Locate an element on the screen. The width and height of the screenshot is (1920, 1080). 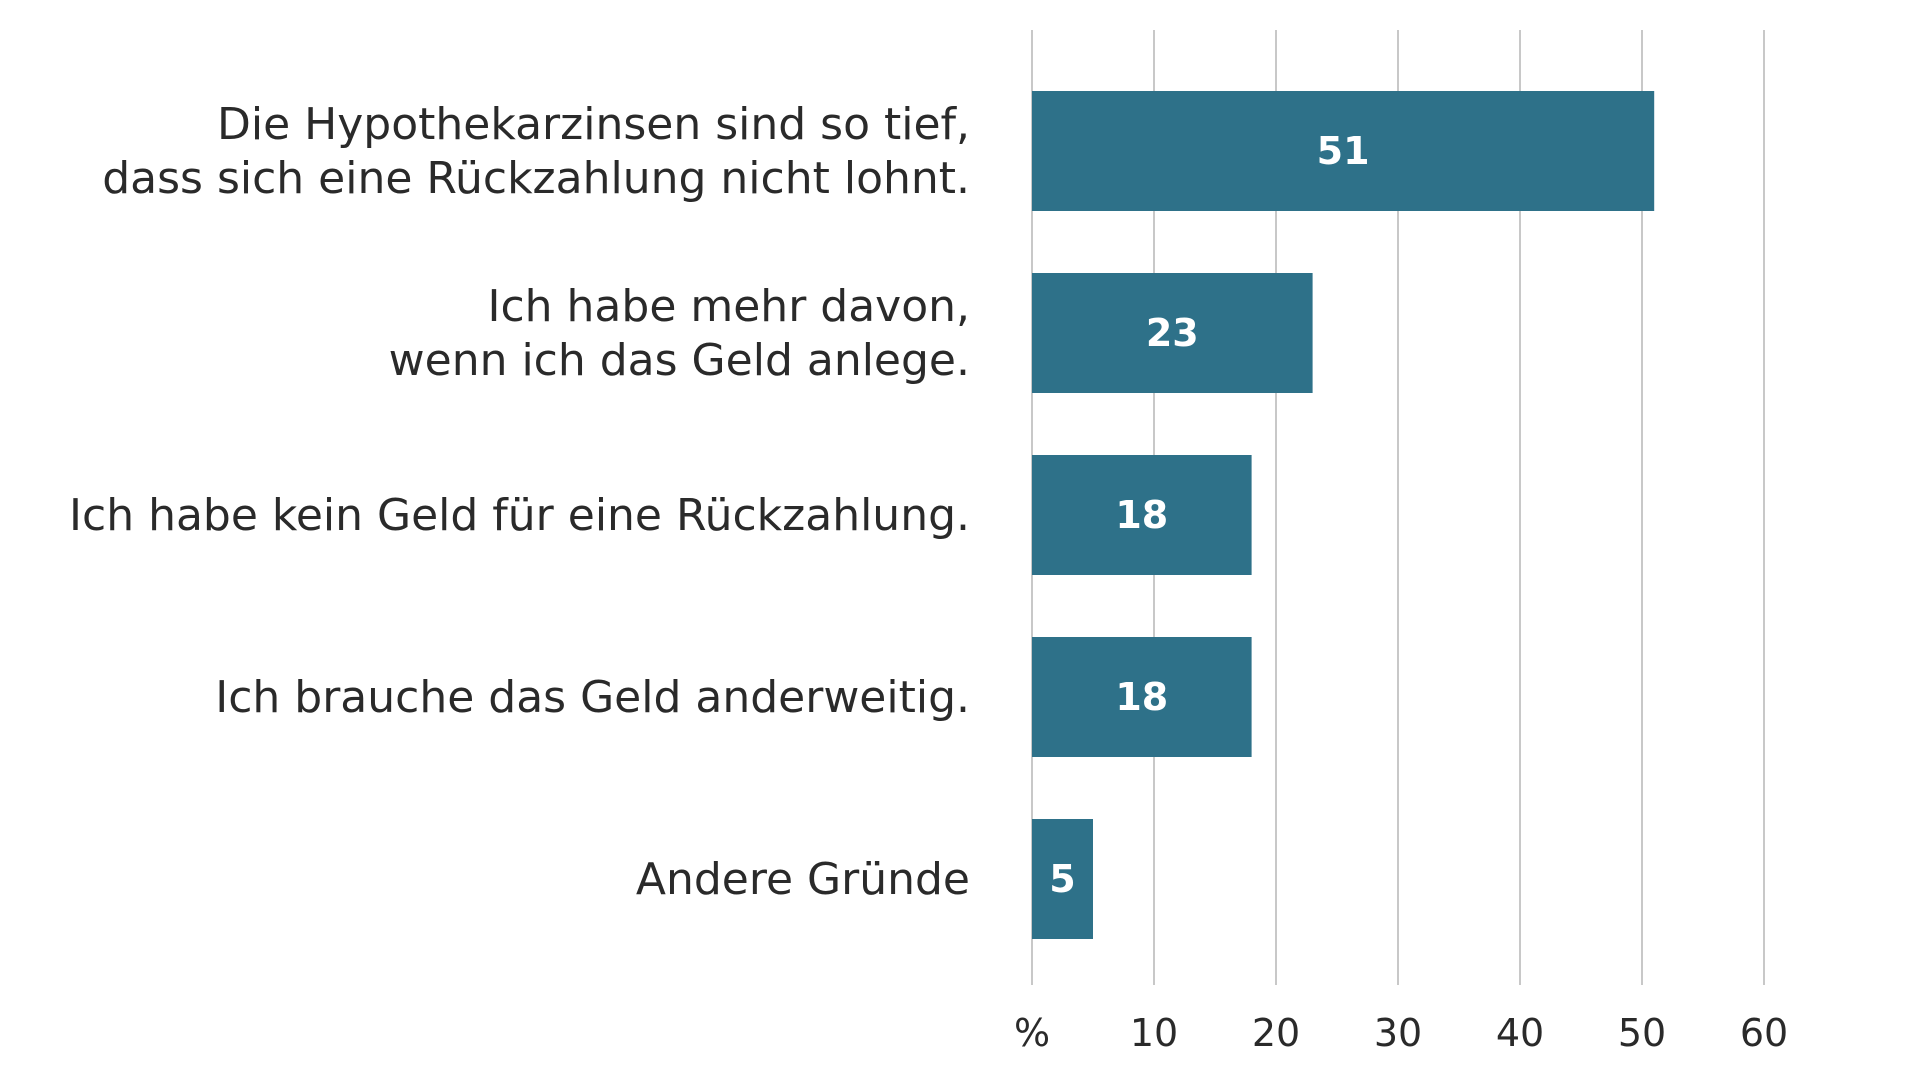
x-axis-ticks: % 10 20 30 40 50 60 is located at coordinates (1401, 1033).